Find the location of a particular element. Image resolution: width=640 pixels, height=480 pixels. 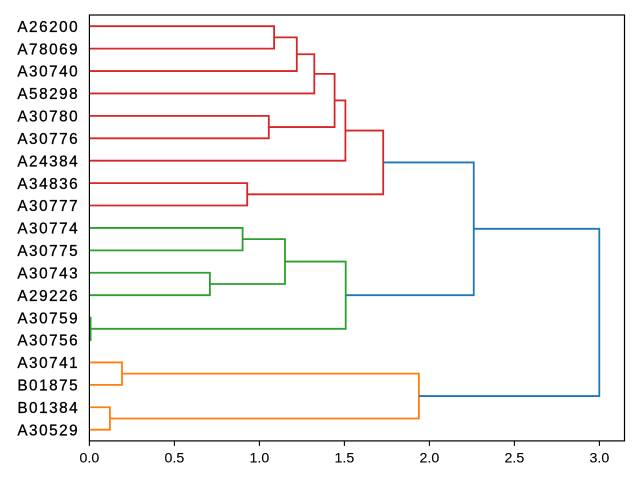

svg-text: B01875 is located at coordinates (48, 386).